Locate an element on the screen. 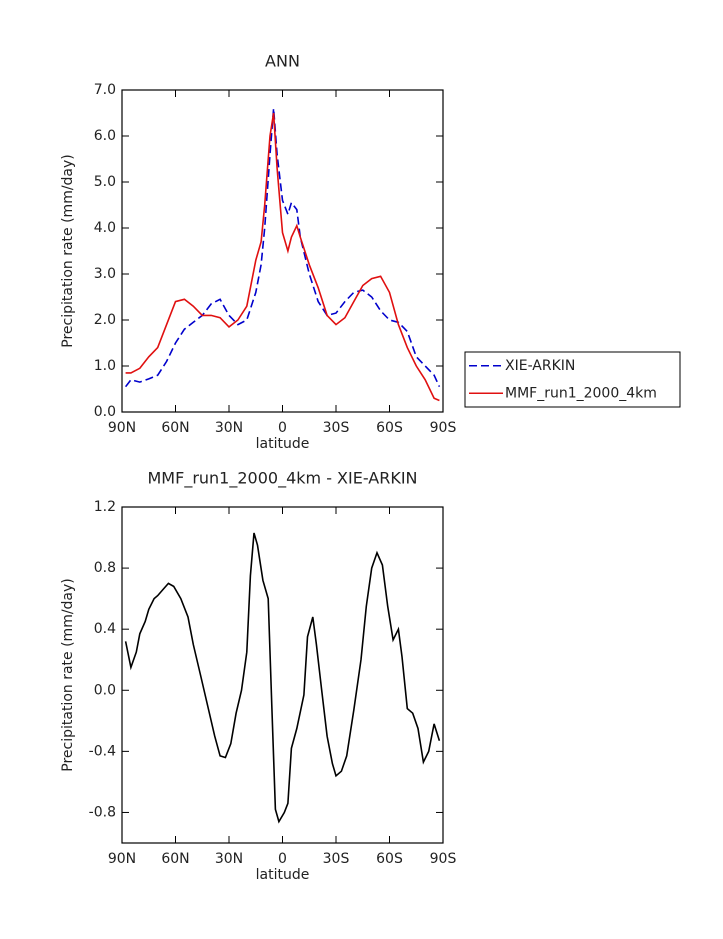  y-tick-label: 0.4 is located at coordinates (105, 629).